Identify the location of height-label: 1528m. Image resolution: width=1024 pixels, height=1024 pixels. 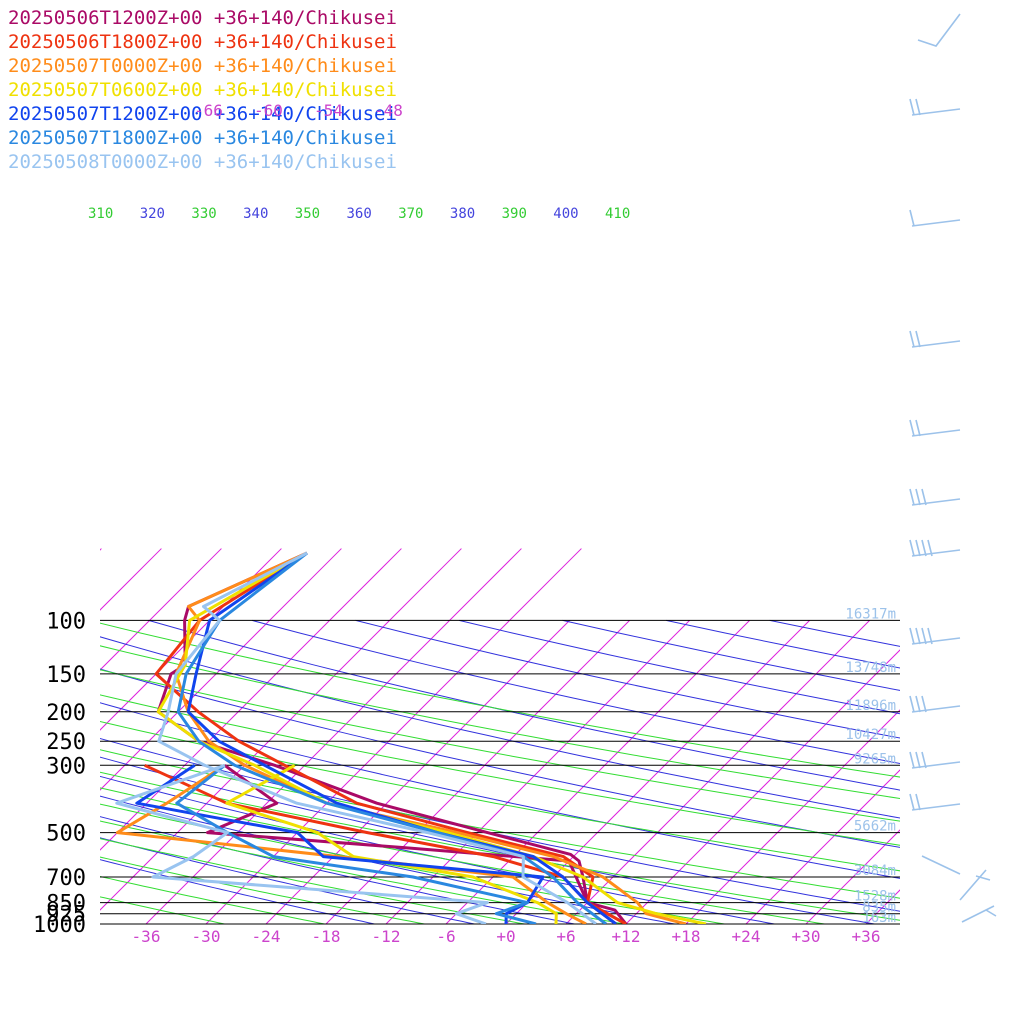
(875, 897).